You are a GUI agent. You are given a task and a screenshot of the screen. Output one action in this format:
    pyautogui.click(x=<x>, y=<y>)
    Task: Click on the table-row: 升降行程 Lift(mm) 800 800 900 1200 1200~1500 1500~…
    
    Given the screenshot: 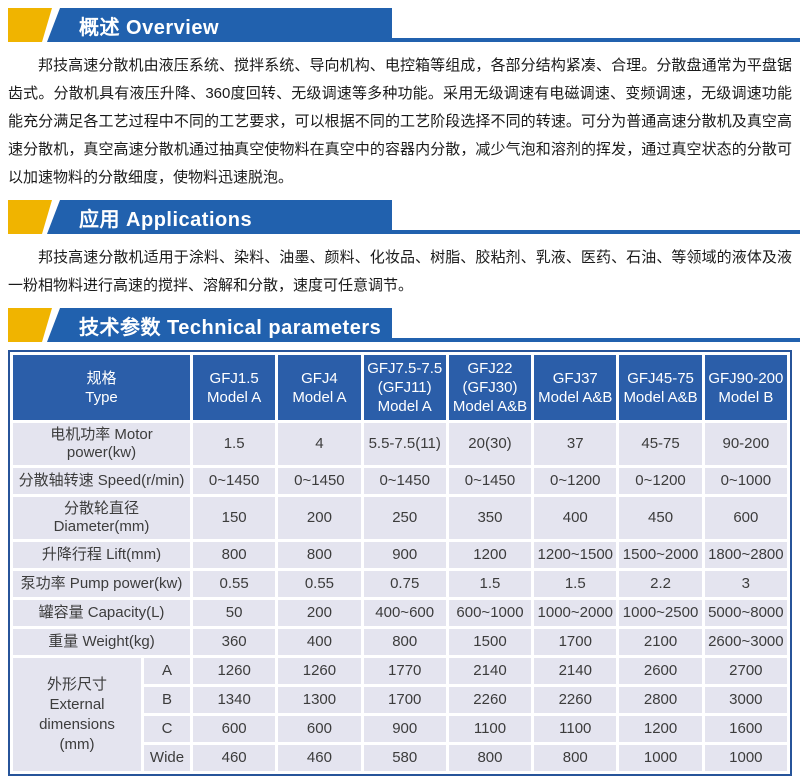 What is the action you would take?
    pyautogui.click(x=400, y=555)
    